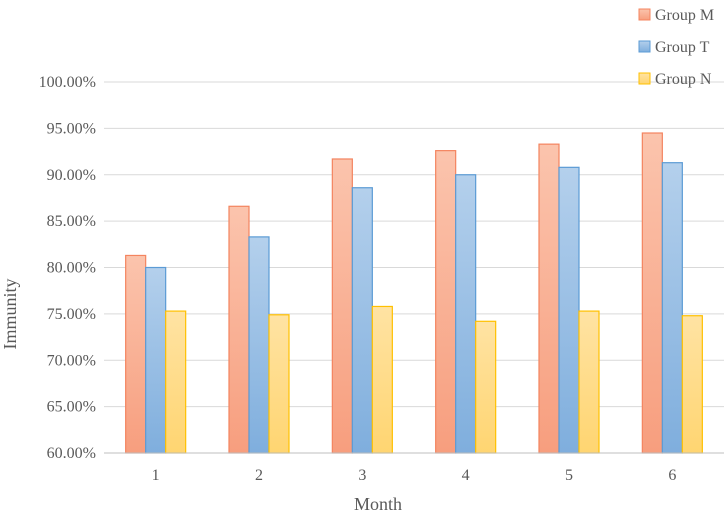 The width and height of the screenshot is (726, 512). What do you see at coordinates (71, 175) in the screenshot?
I see `y-tick-label: 90.00%` at bounding box center [71, 175].